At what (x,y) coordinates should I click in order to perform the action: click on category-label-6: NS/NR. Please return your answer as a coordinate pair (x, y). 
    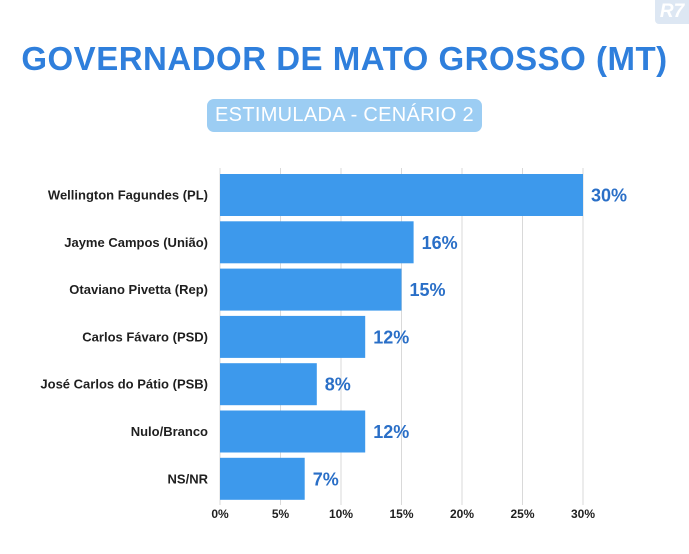
    Looking at the image, I should click on (188, 478).